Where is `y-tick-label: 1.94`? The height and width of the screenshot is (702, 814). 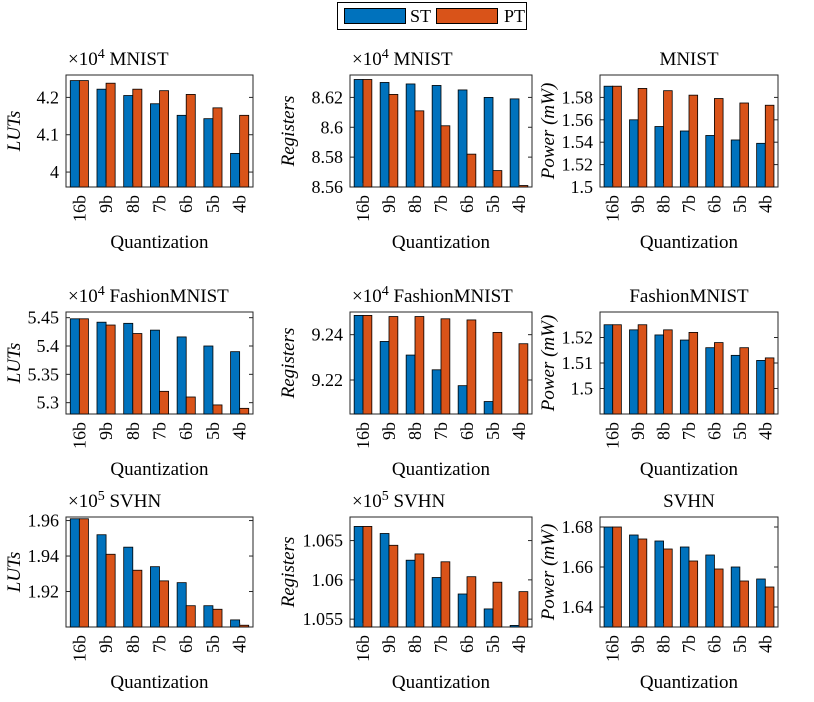 y-tick-label: 1.94 is located at coordinates (44, 556).